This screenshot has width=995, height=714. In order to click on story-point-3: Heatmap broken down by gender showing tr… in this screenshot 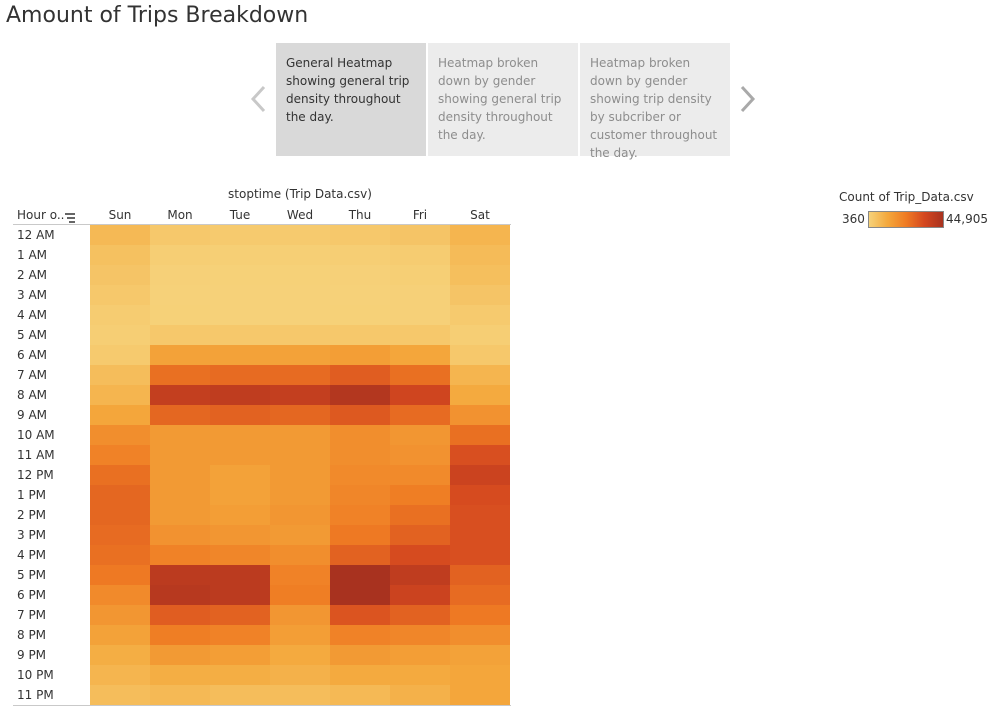, I will do `click(655, 101)`.